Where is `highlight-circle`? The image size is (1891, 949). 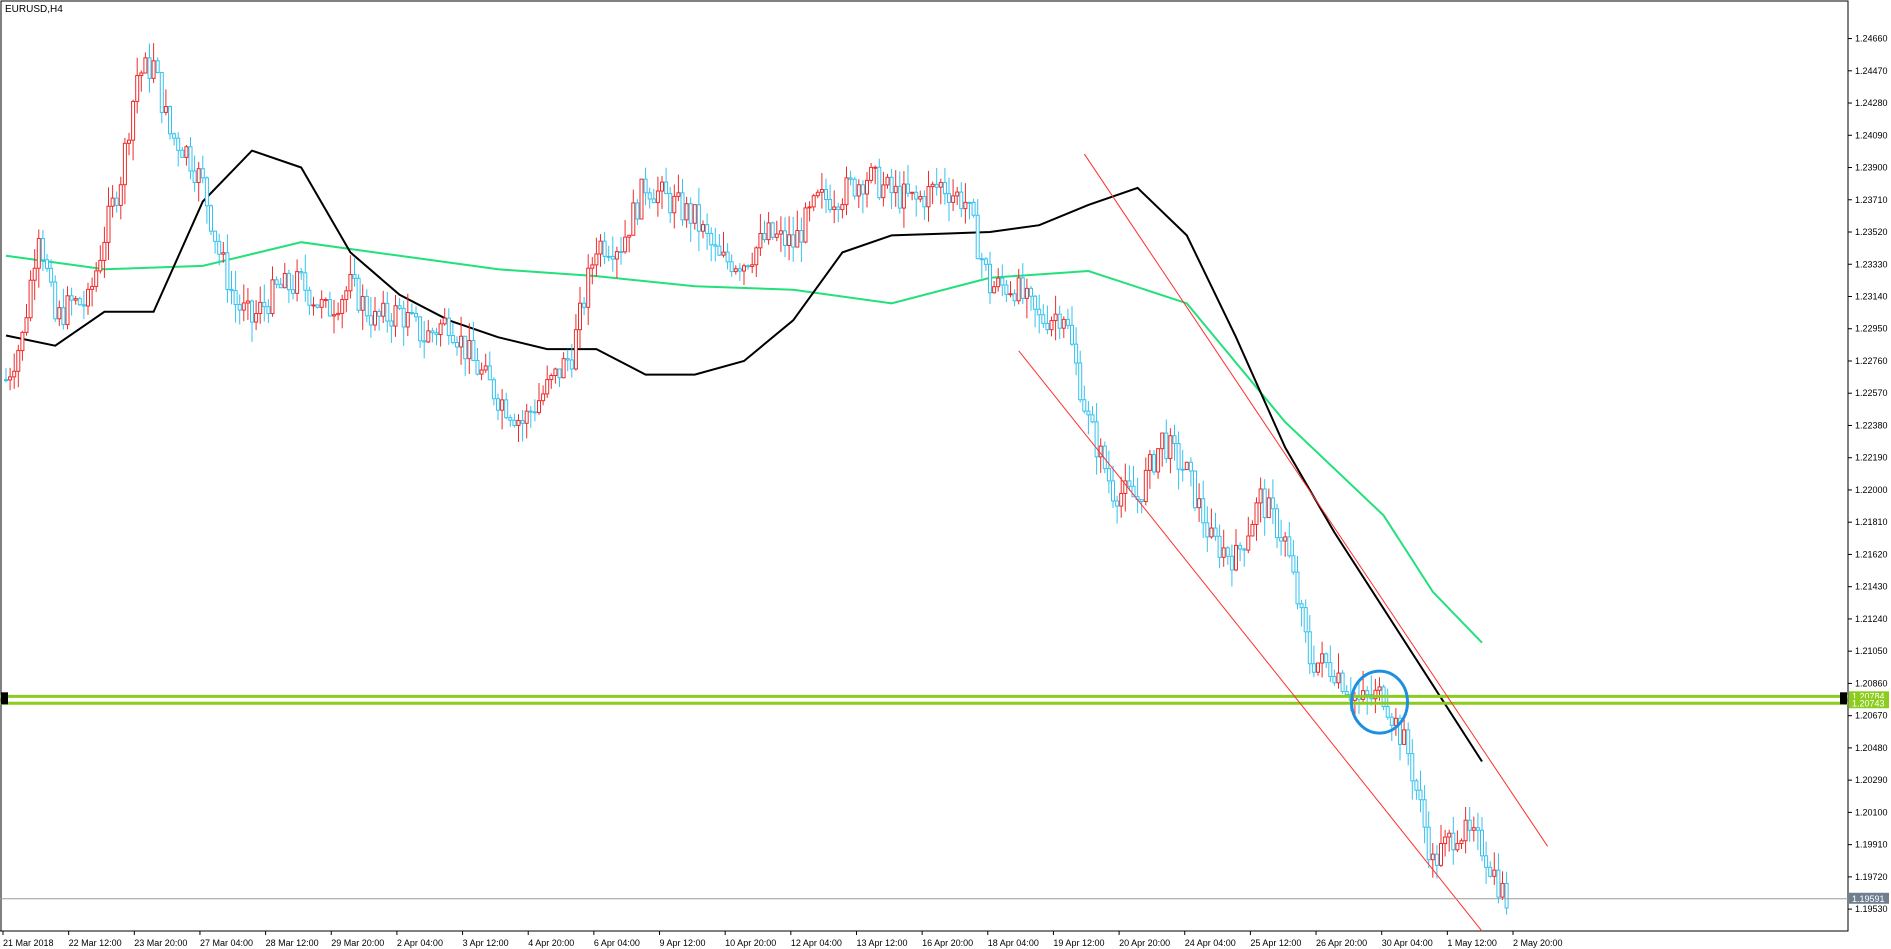
highlight-circle is located at coordinates (1379, 702).